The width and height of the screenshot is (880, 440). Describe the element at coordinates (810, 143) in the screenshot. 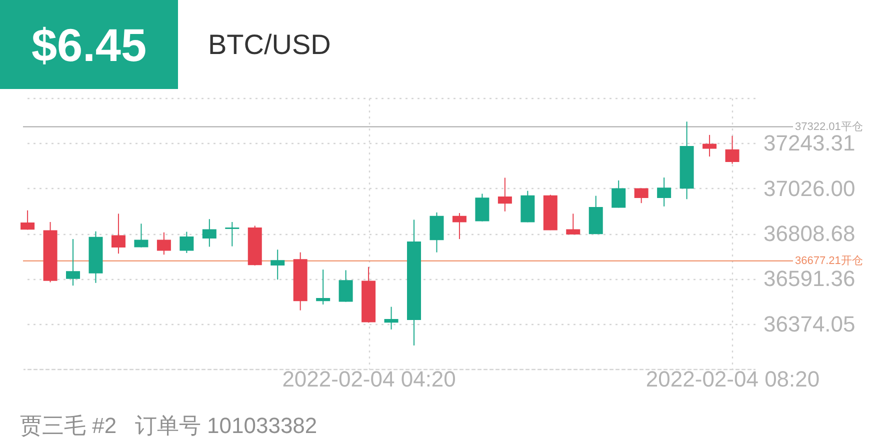

I see `y-tick-label: 37243.31` at that location.